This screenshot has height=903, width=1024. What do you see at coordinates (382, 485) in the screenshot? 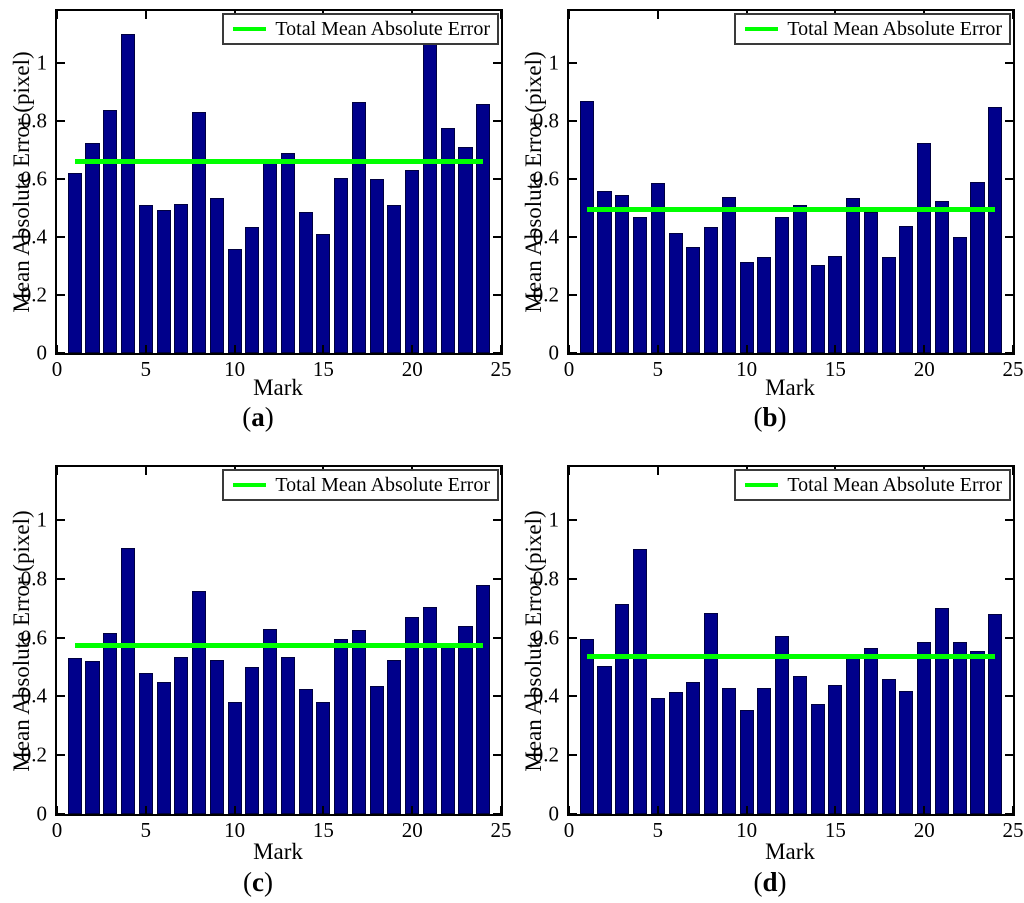
I see `legend-label: Total Mean Absolute Error` at bounding box center [382, 485].